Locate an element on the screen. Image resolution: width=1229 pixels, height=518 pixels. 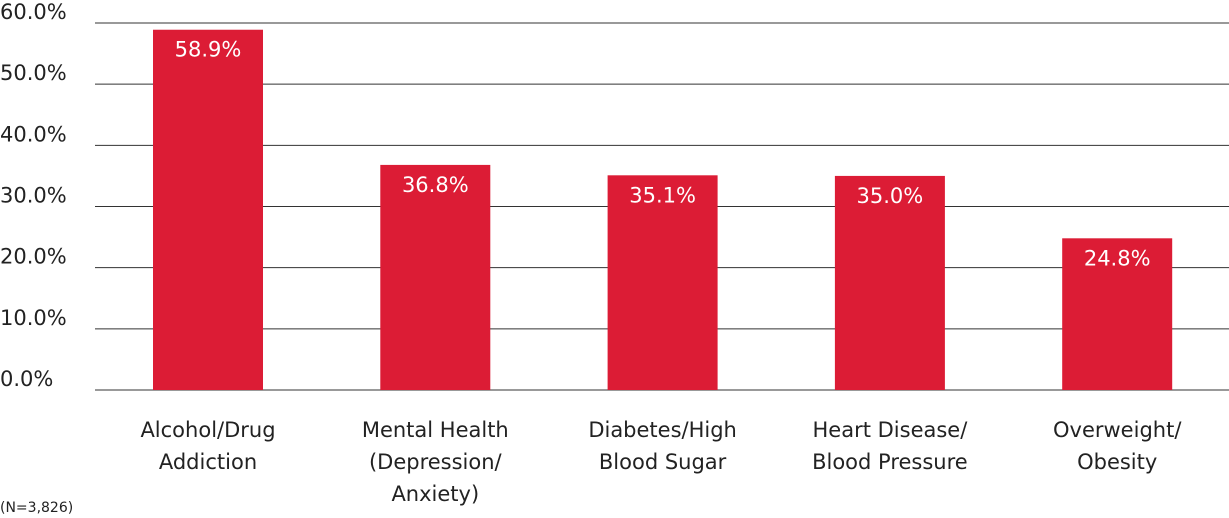
note: (N=3,826) is located at coordinates (36, 508).